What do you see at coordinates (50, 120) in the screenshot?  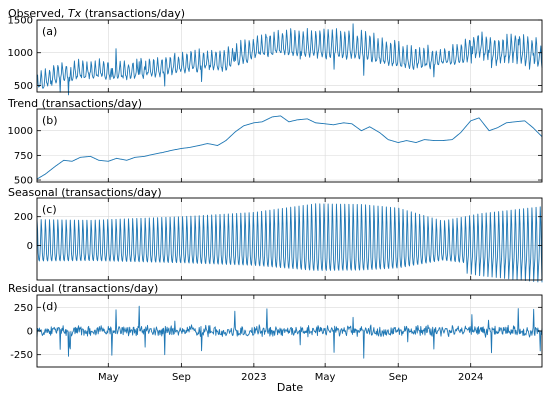 I see `panel-letter: (b)` at bounding box center [50, 120].